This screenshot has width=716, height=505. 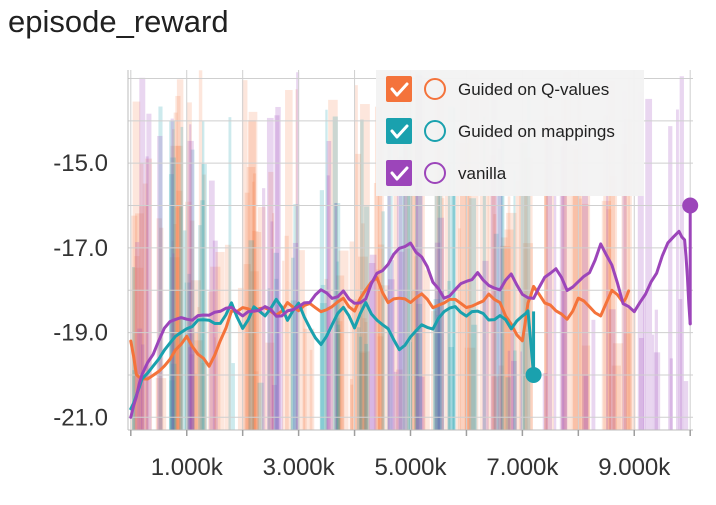 I want to click on legend-label: vanilla, so click(x=482, y=173).